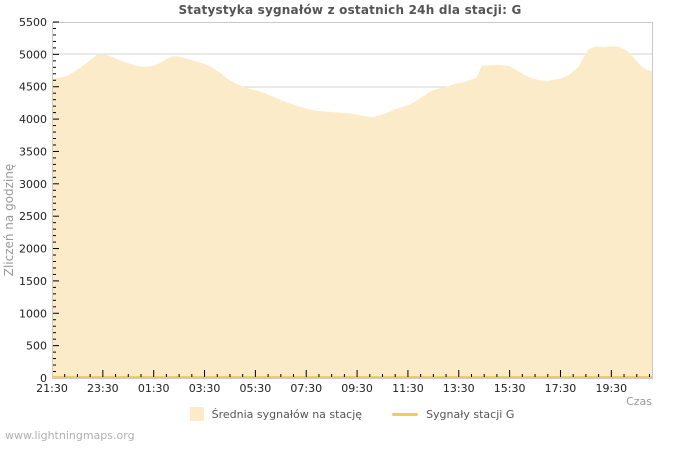 Image resolution: width=700 pixels, height=450 pixels. I want to click on x-tick-label: 21:30, so click(52, 388).